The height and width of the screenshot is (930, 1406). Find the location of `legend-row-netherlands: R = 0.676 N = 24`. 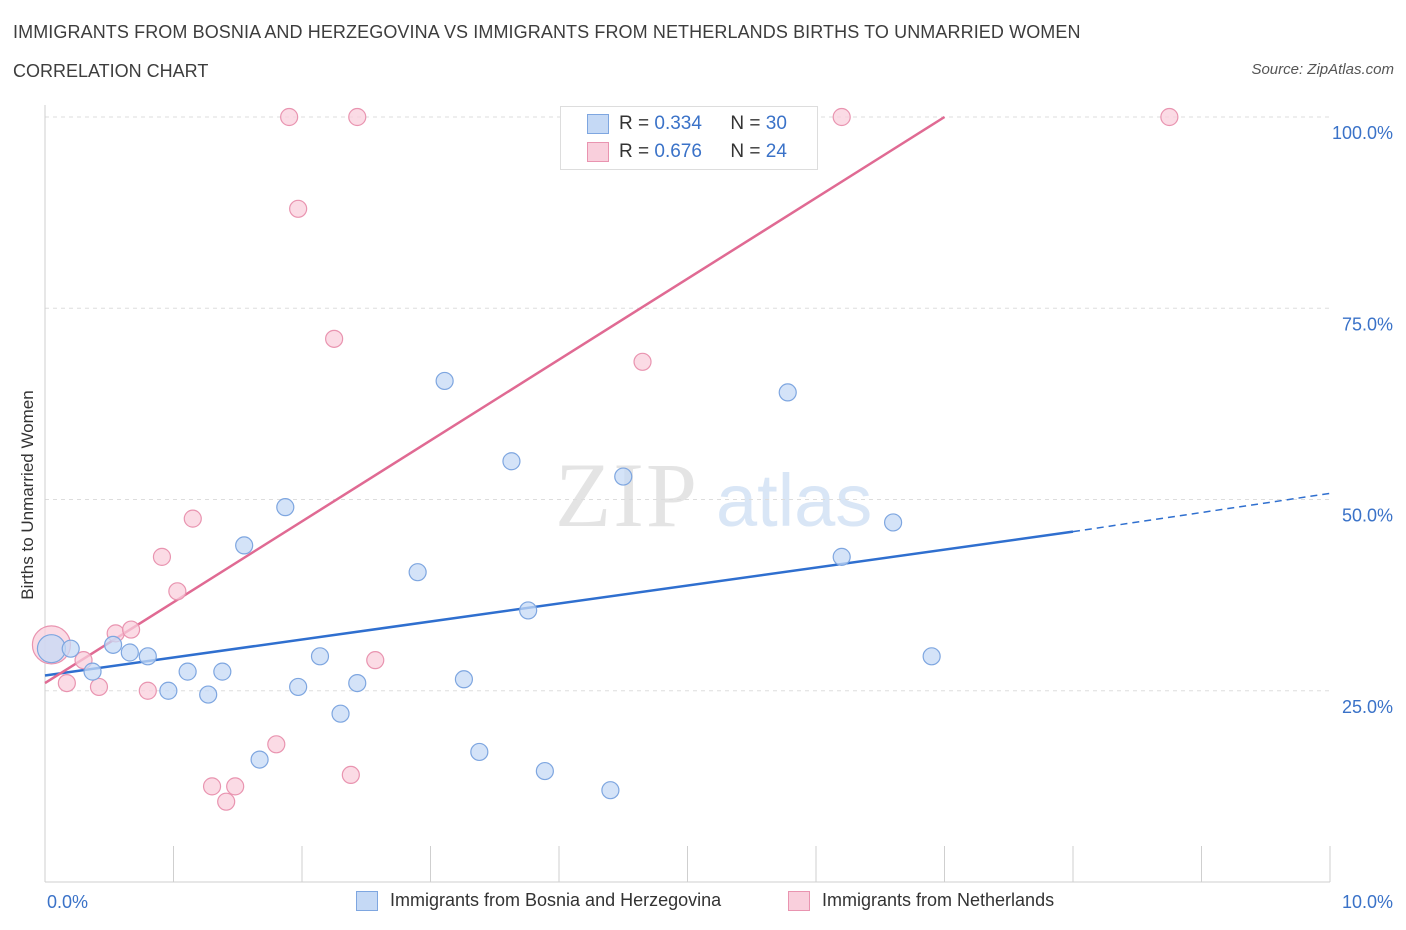

legend-row-netherlands: R = 0.676 N = 24 is located at coordinates (687, 152).